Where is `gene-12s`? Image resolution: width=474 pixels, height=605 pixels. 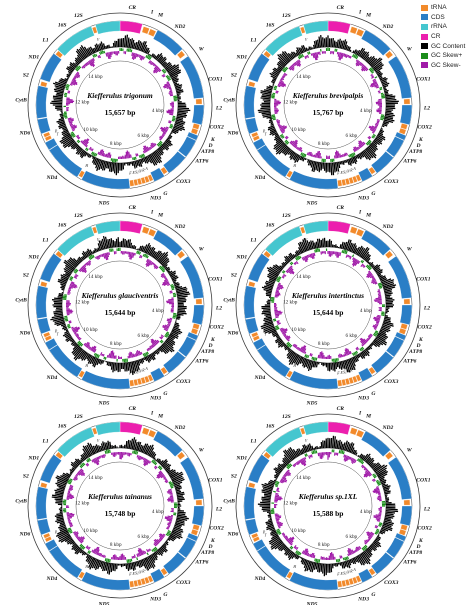
gene-12s is located at coordinates (316, 227).